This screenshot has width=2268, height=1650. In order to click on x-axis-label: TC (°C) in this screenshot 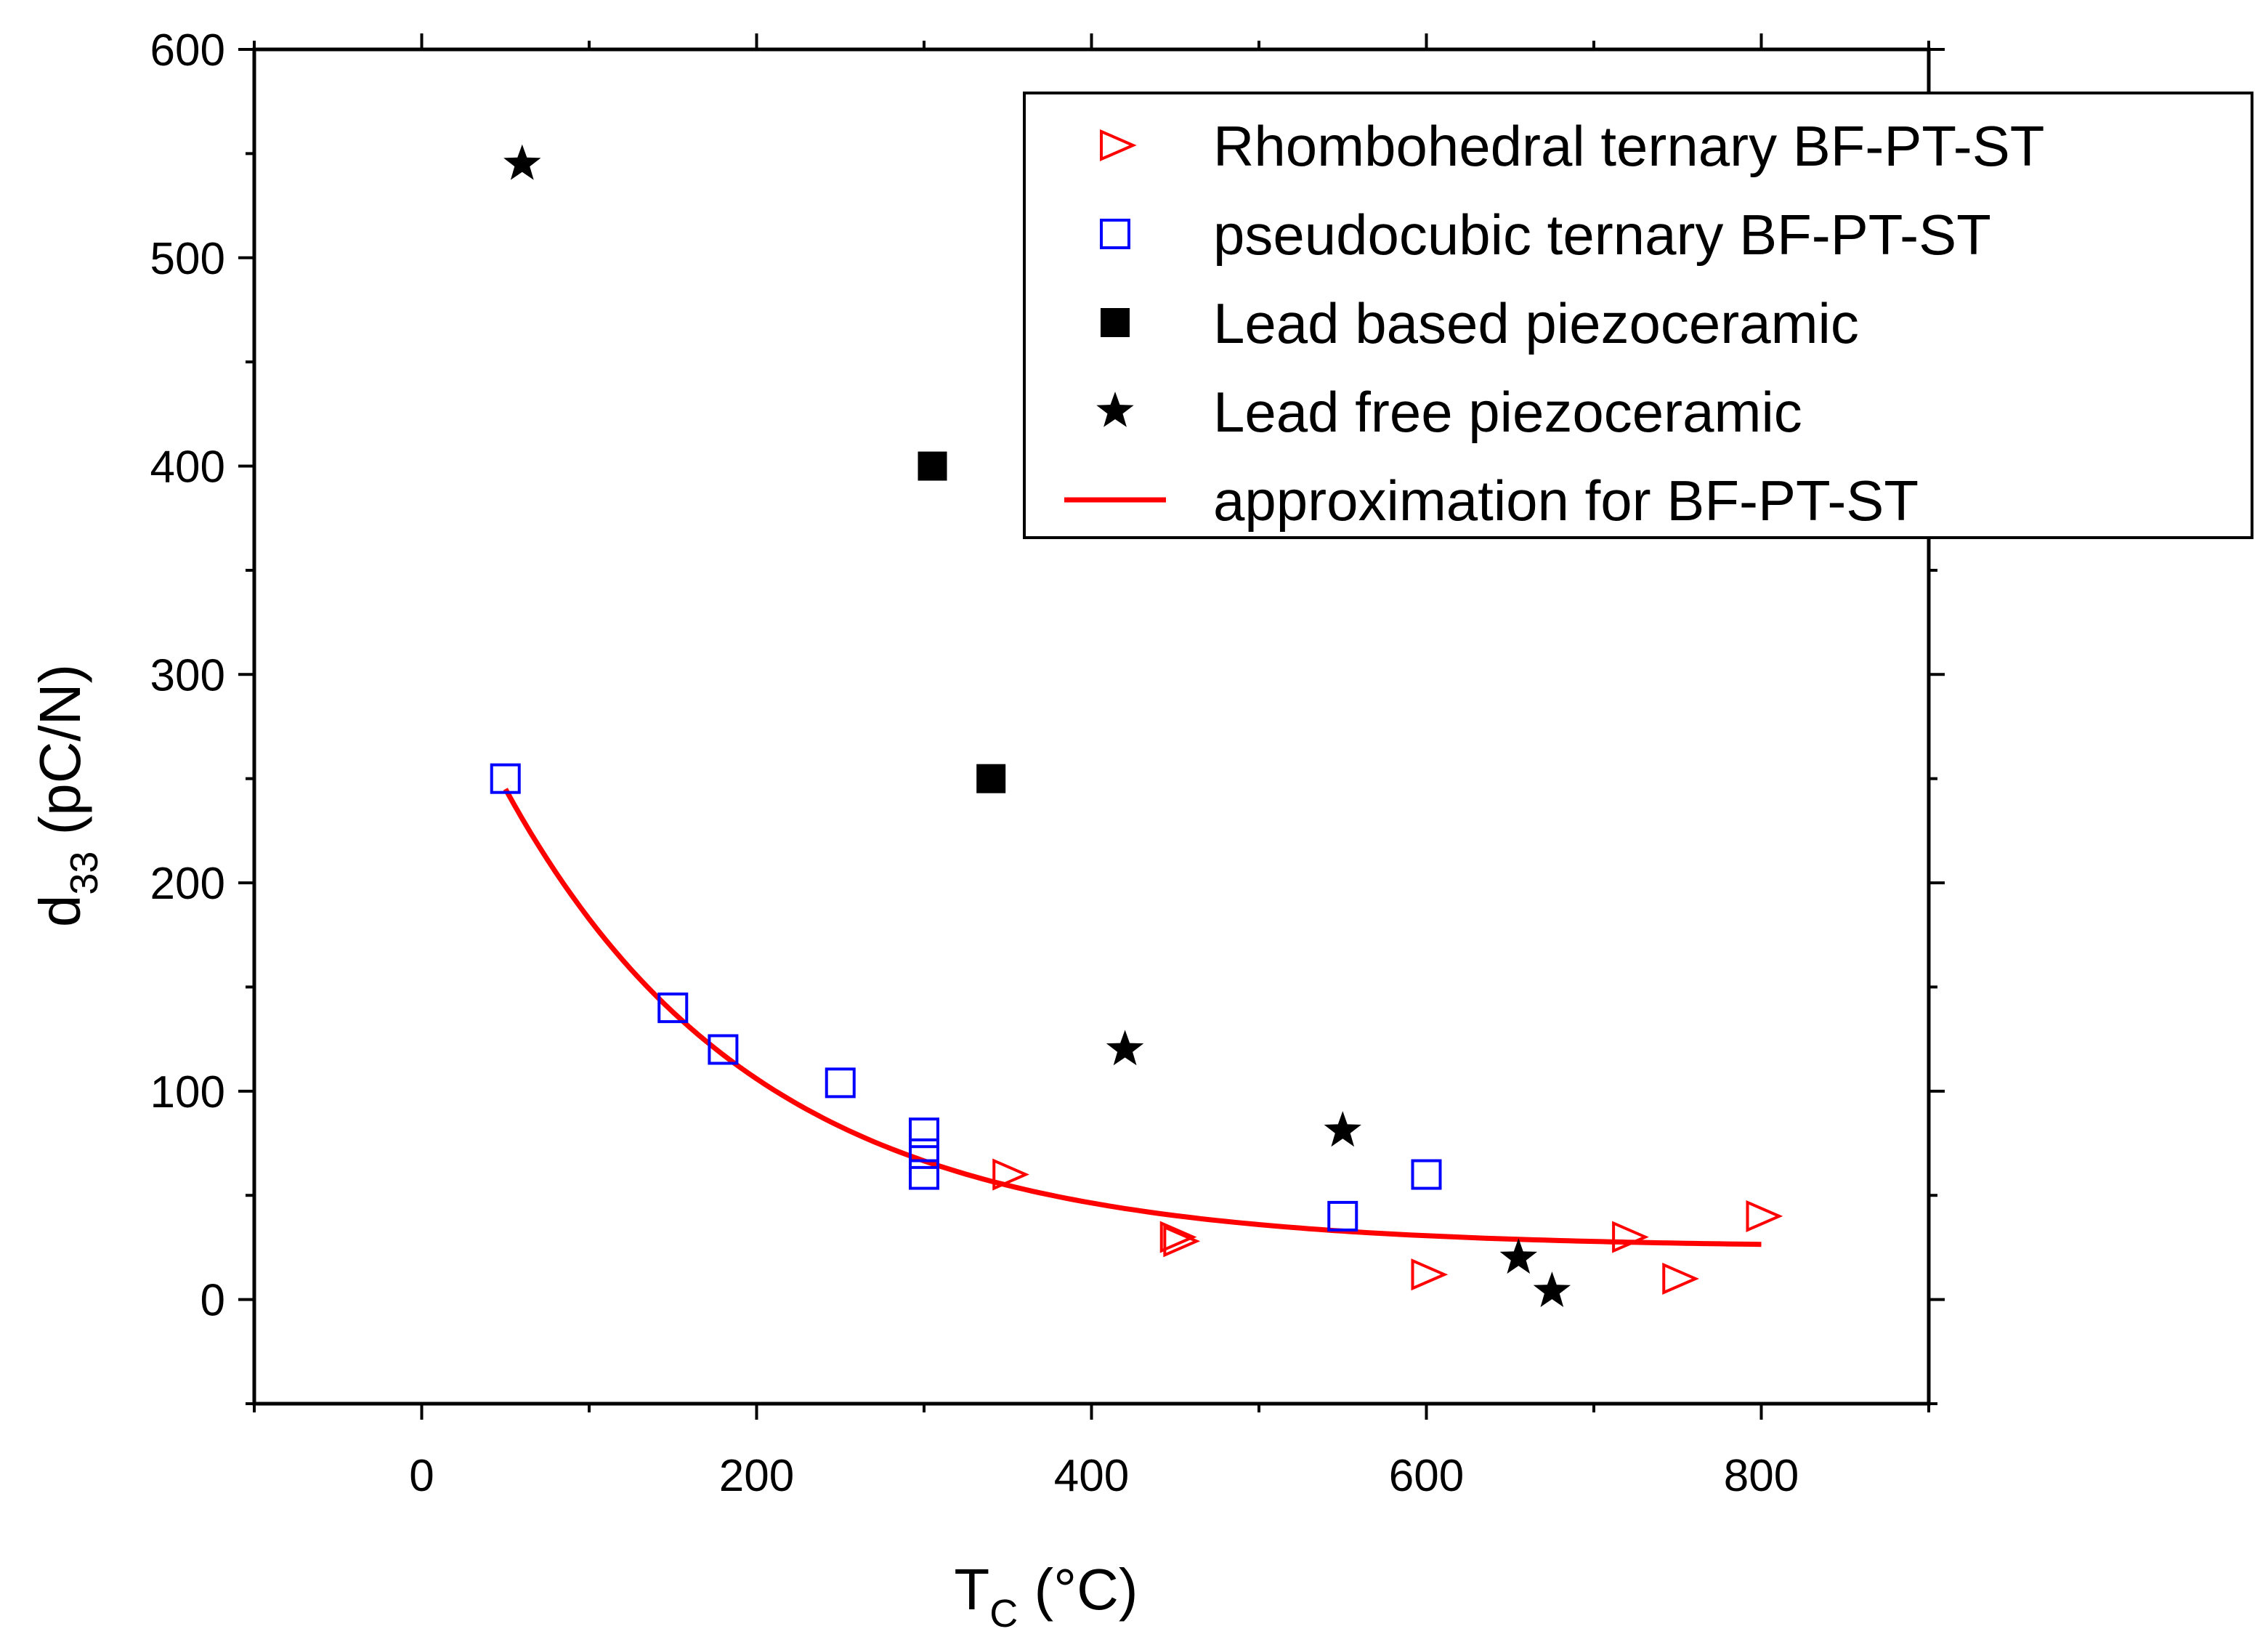, I will do `click(1046, 1596)`.